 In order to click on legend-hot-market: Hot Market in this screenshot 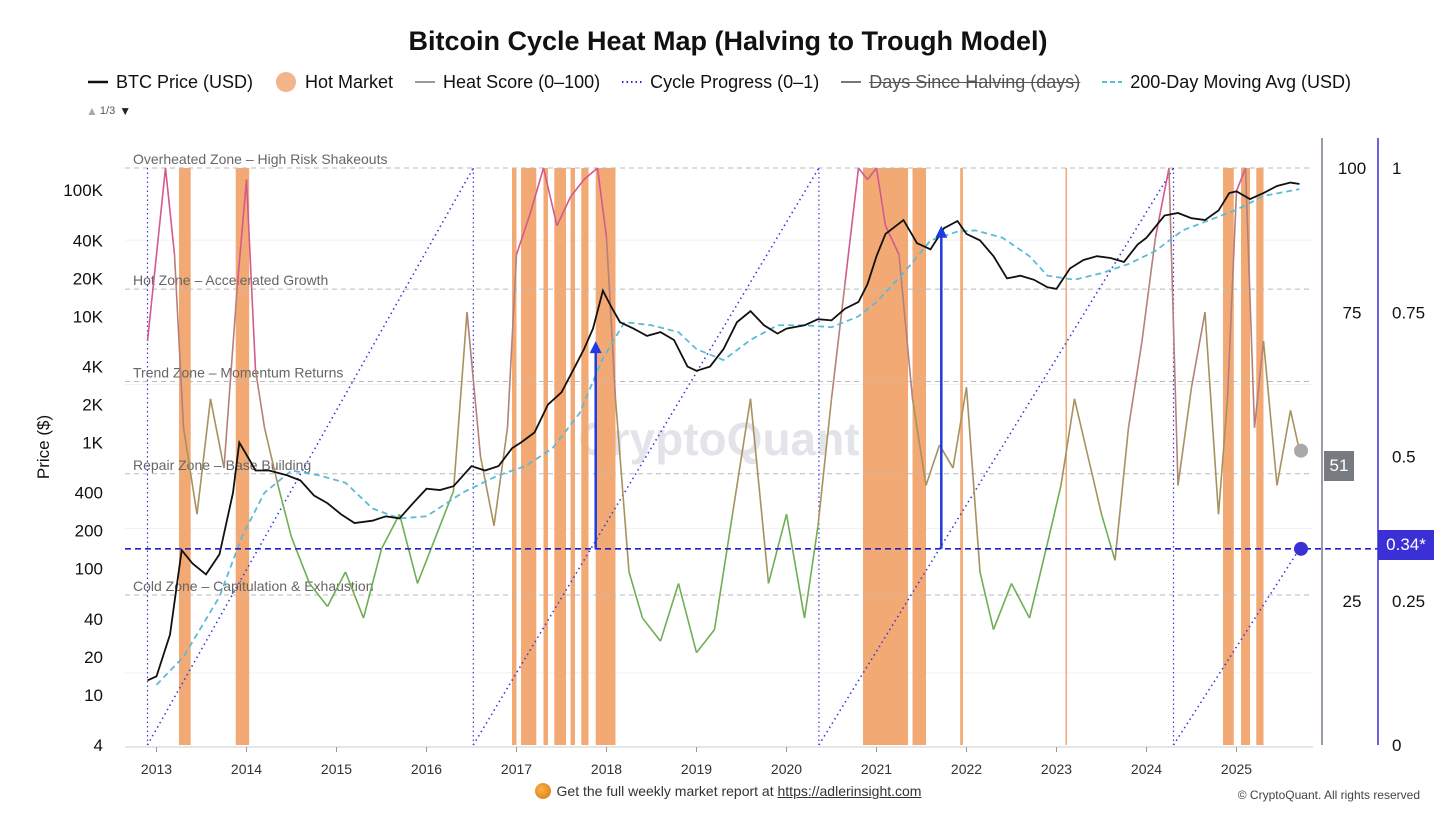, I will do `click(334, 82)`.